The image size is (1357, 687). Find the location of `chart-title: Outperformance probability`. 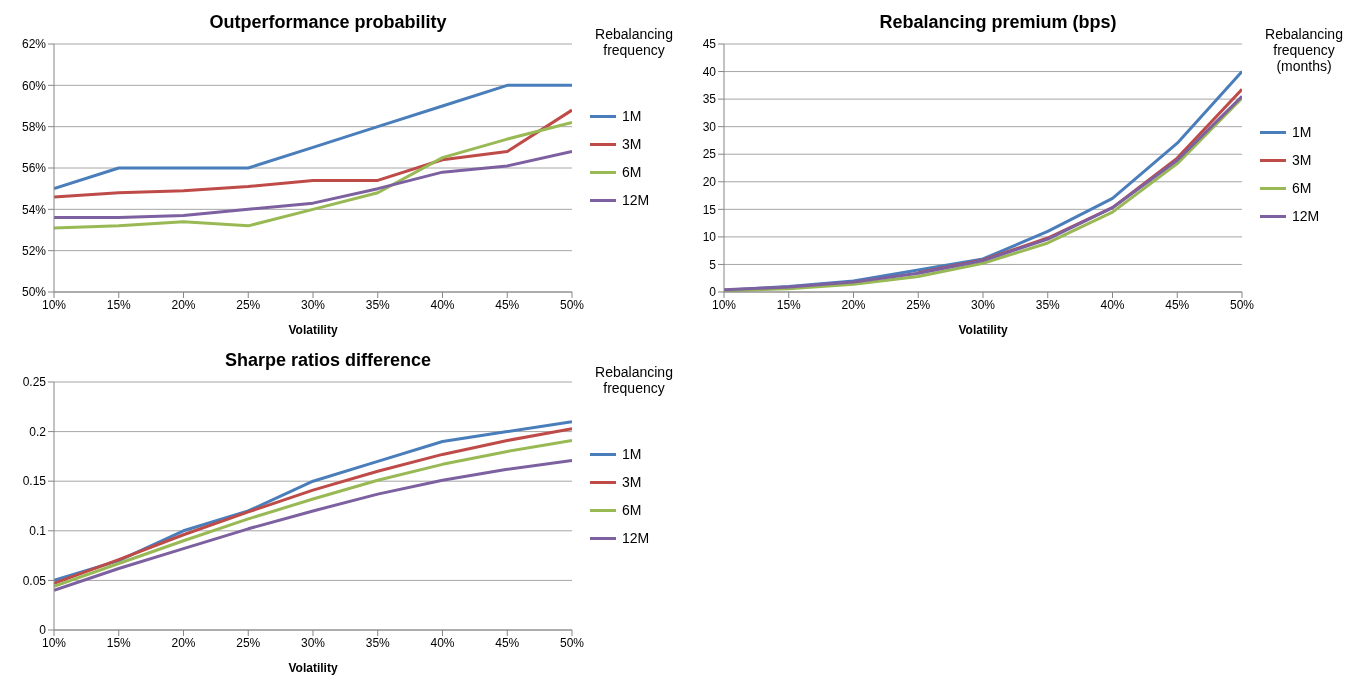

chart-title: Outperformance probability is located at coordinates (328, 22).